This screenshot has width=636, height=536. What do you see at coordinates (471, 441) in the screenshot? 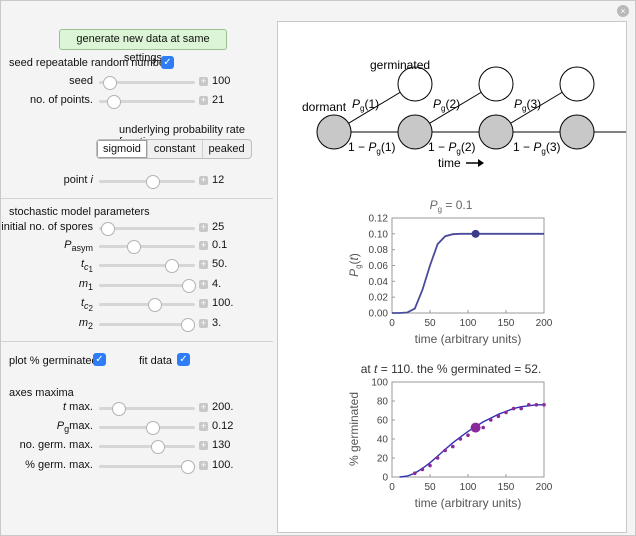
I see `chart2-fit-line` at bounding box center [471, 441].